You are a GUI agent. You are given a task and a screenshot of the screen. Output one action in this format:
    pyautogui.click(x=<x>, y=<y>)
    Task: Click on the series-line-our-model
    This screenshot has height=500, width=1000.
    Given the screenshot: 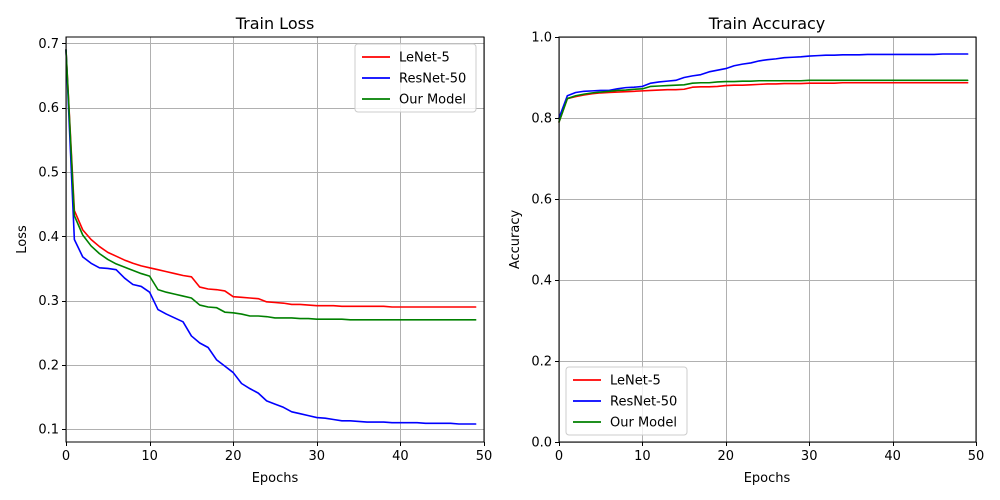 What is the action you would take?
    pyautogui.click(x=763, y=101)
    